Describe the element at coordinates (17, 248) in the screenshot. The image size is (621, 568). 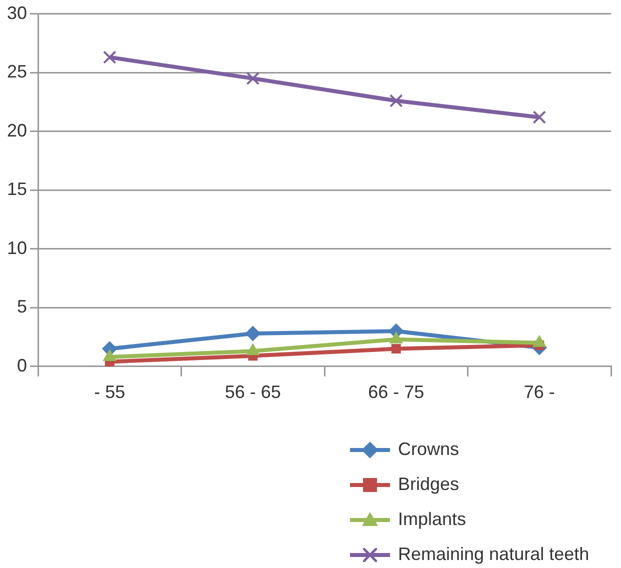
I see `y-tick-label: 10` at that location.